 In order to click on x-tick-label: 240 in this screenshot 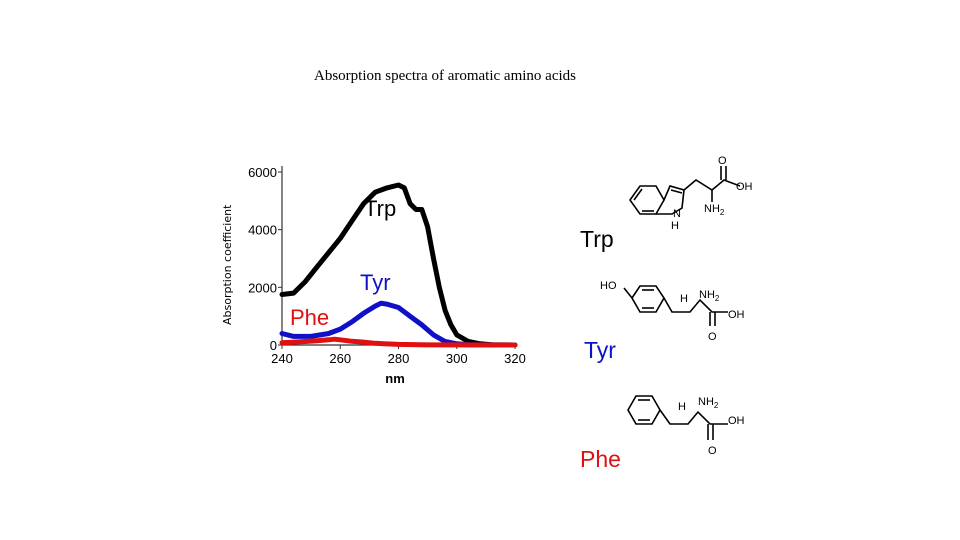, I will do `click(282, 358)`.